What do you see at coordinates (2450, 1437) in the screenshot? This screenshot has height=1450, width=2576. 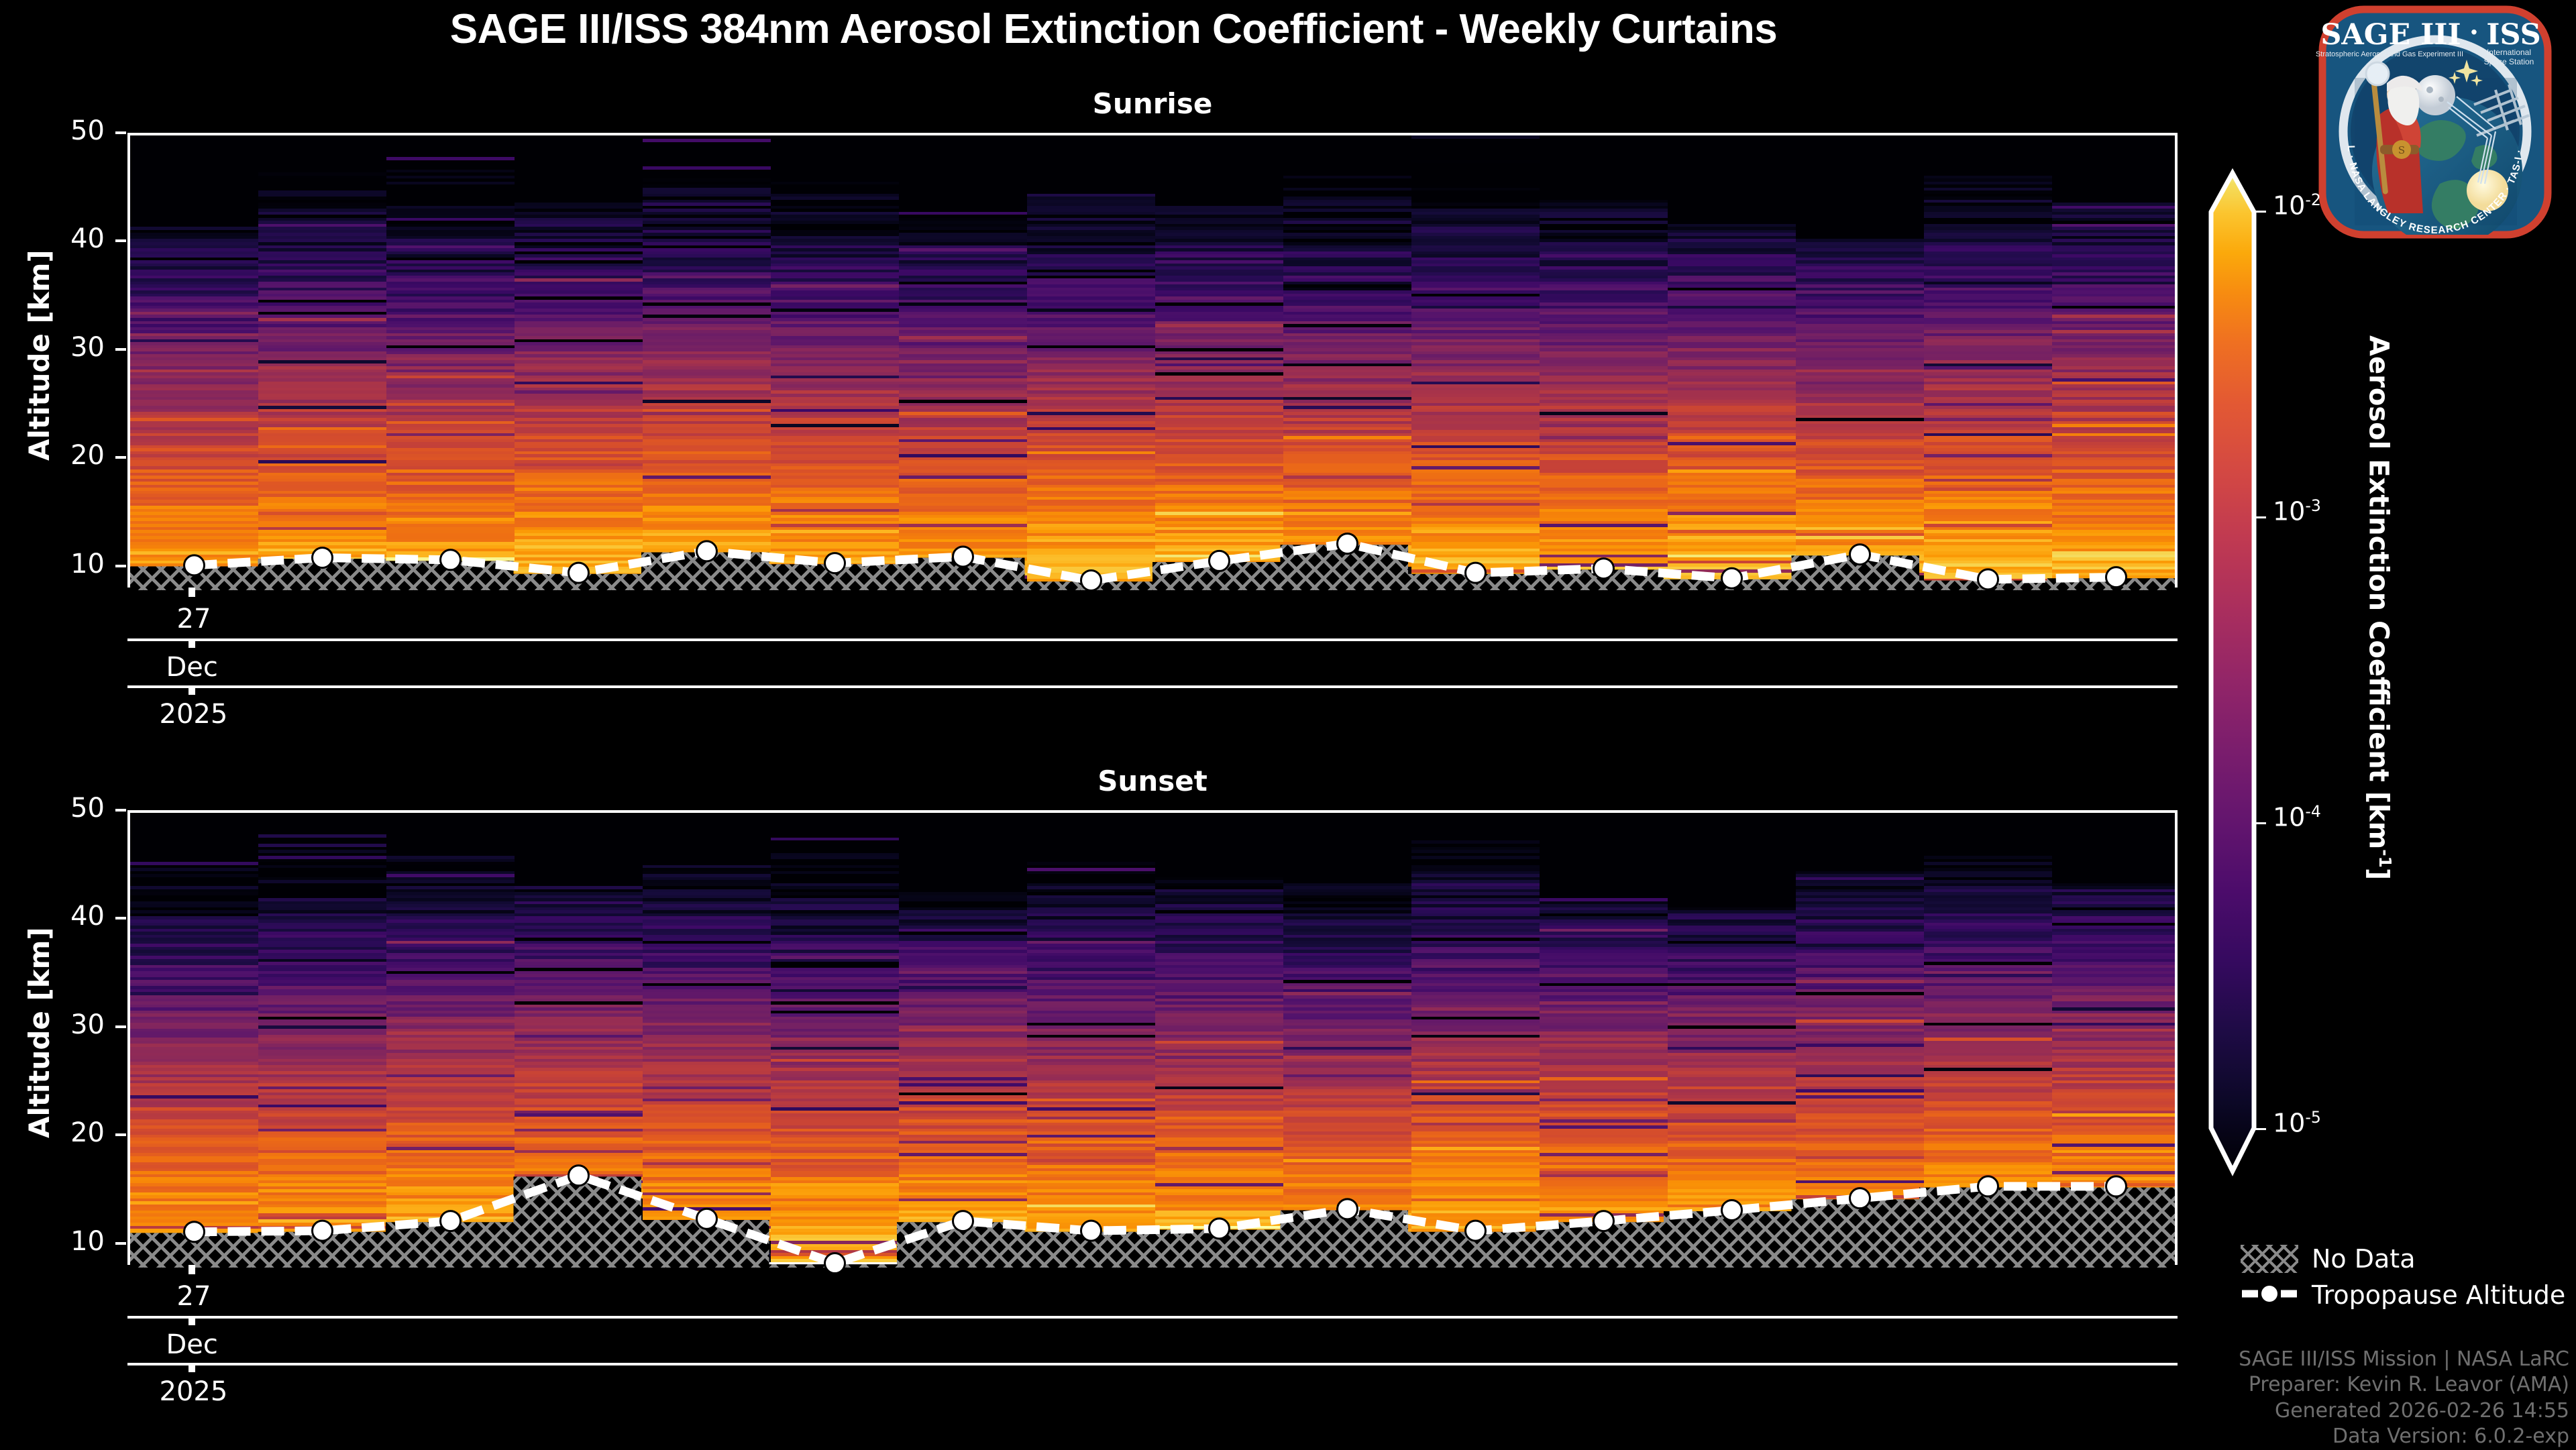 I see `footer-line-version: Data Version: 6.0.2-exp` at bounding box center [2450, 1437].